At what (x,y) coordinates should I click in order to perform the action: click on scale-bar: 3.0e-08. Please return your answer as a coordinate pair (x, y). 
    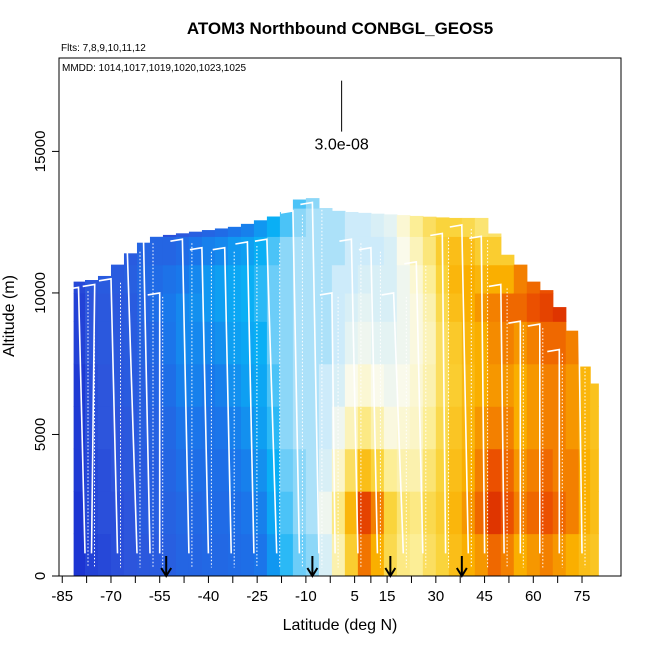
    Looking at the image, I should click on (341, 117).